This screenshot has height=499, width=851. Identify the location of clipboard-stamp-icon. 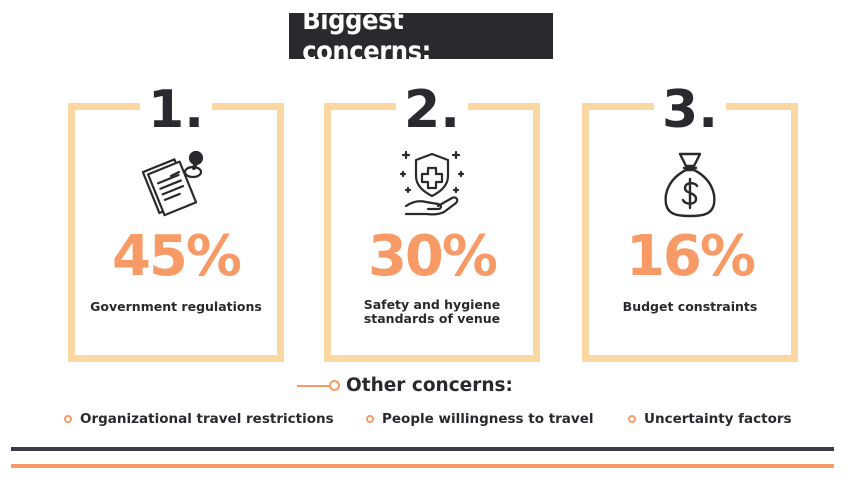
(176, 184).